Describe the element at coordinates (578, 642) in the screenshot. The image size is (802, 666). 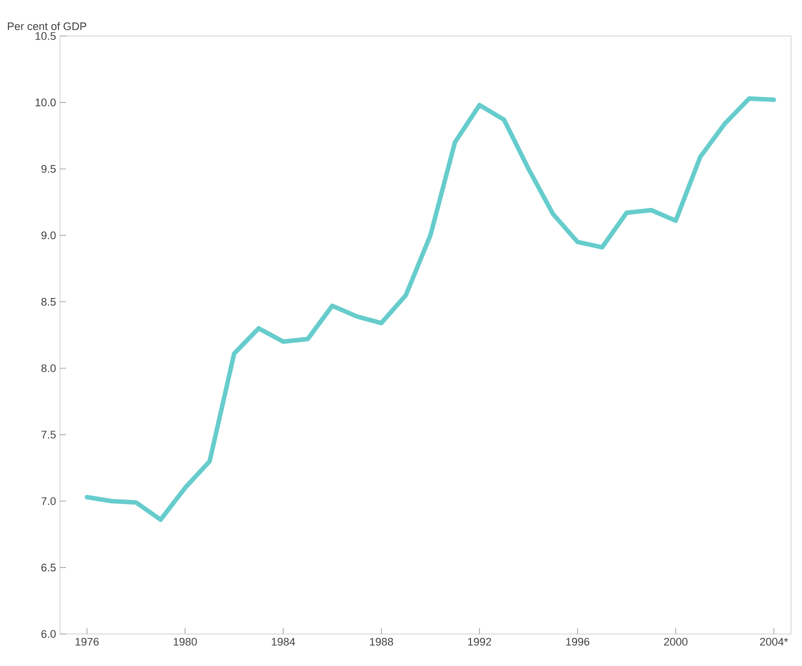
I see `x-tick-label: 1996` at that location.